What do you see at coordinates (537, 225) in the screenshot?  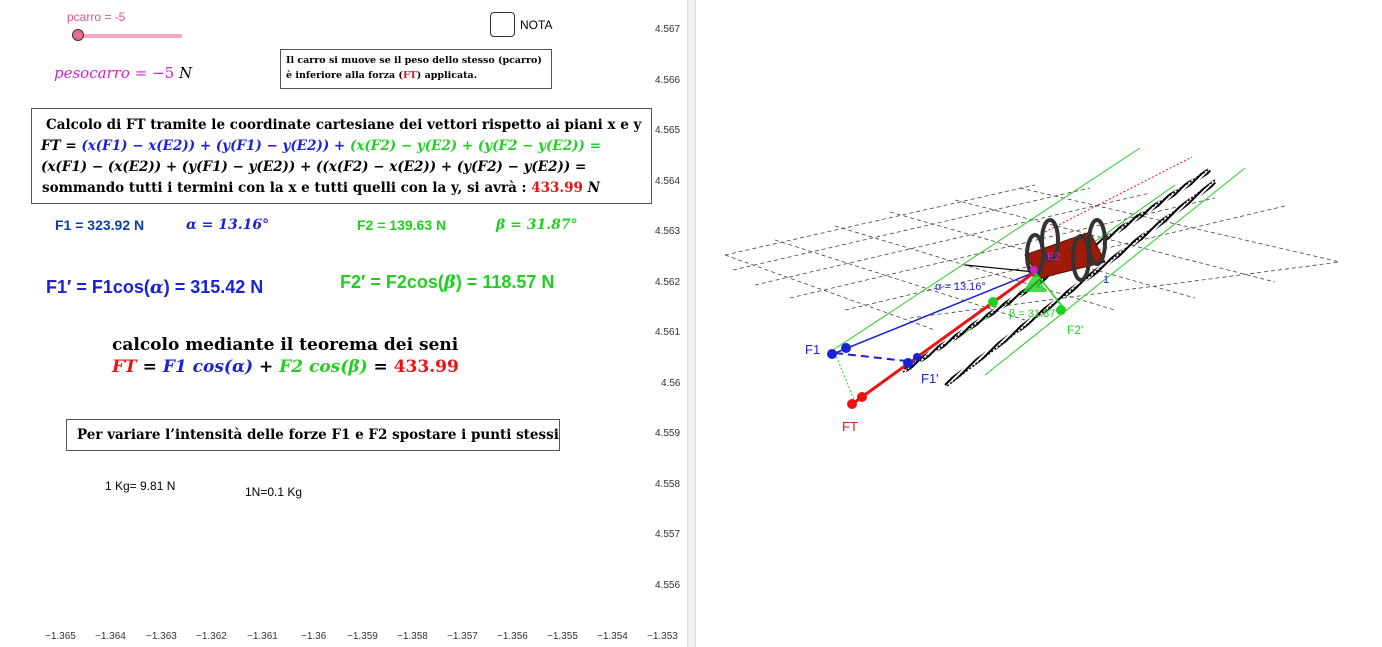 I see `beta-value: β = 31.87°` at bounding box center [537, 225].